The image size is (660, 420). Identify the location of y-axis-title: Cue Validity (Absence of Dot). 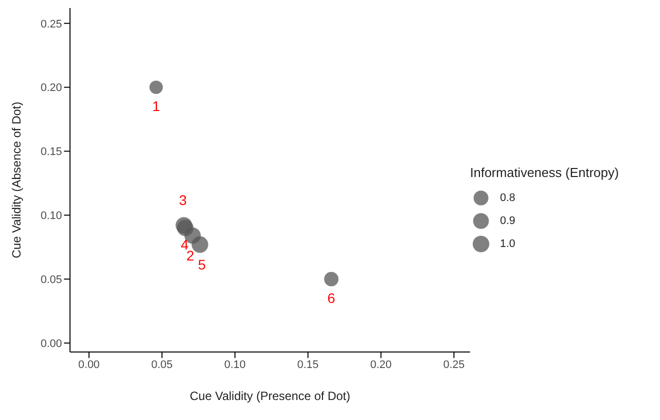
(16, 180).